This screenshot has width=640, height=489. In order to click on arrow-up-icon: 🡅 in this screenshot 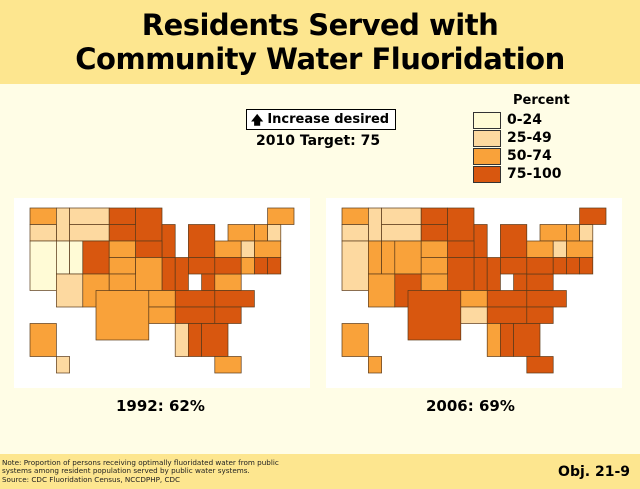, I will do `click(257, 119)`.